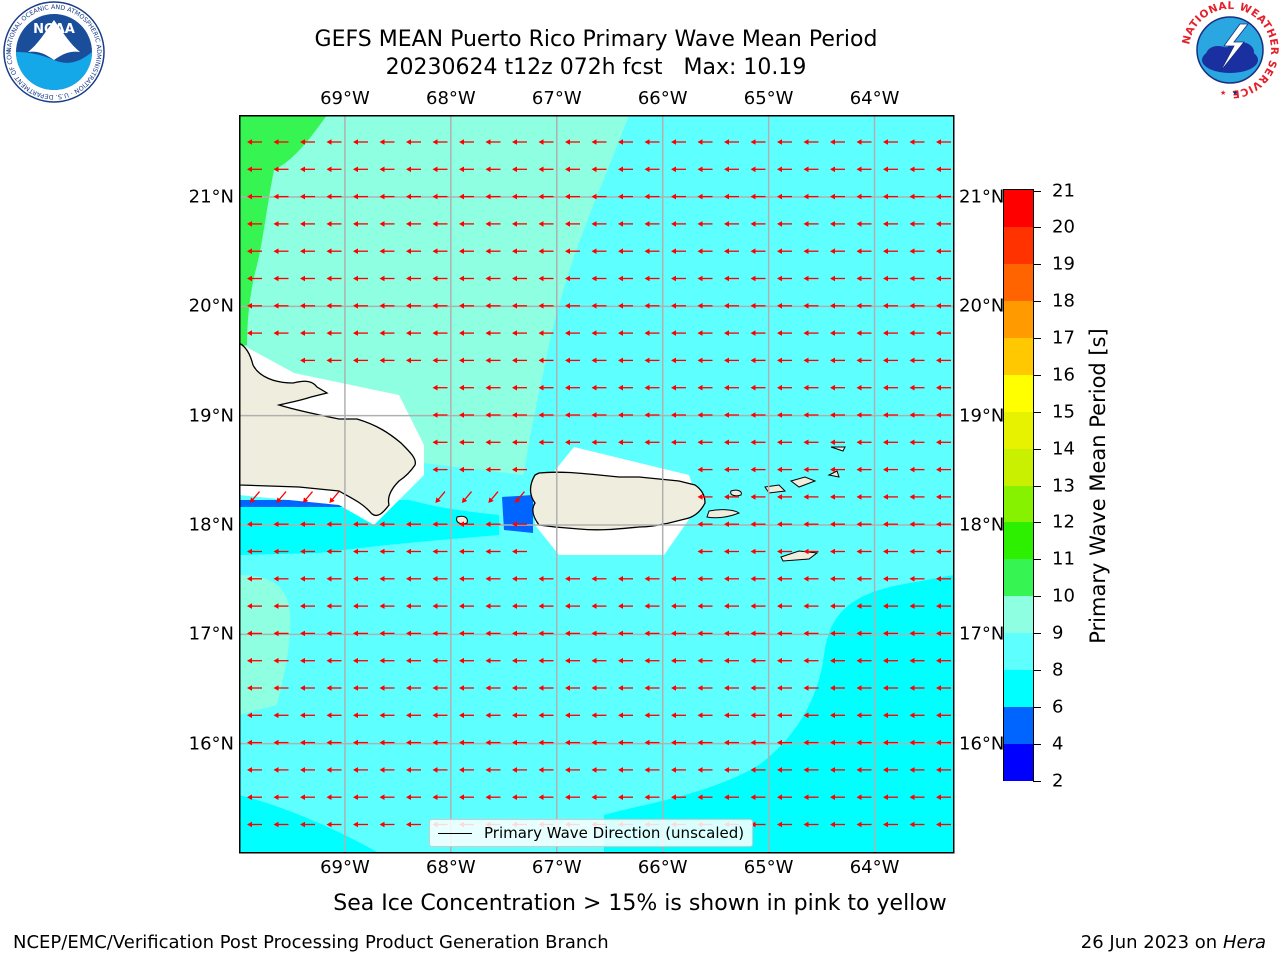 The height and width of the screenshot is (960, 1280). What do you see at coordinates (1018, 485) in the screenshot?
I see `colorbar` at bounding box center [1018, 485].